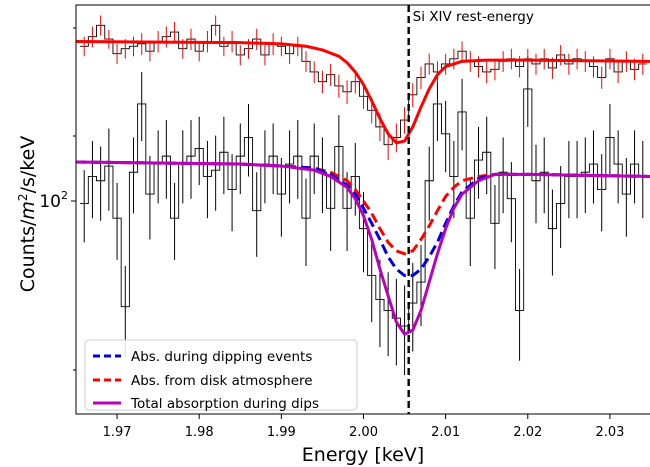 This screenshot has height=467, width=650. What do you see at coordinates (224, 404) in the screenshot?
I see `legend-label-total: Total absorption during dips` at bounding box center [224, 404].